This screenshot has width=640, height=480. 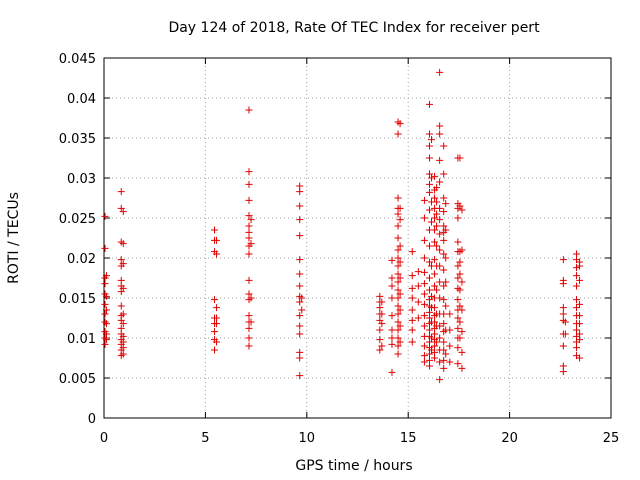 I want to click on x-tick-label: 0, so click(x=104, y=438).